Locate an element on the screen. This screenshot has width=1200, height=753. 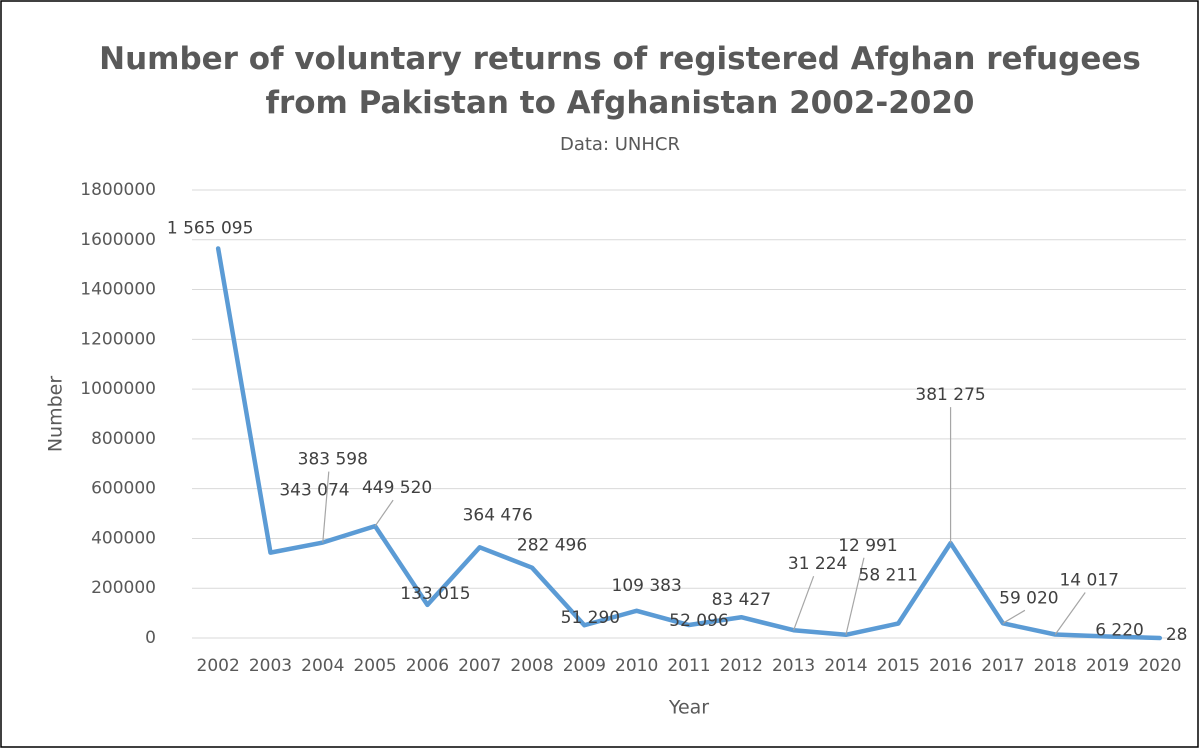
data-label: 364 476 is located at coordinates (498, 515).